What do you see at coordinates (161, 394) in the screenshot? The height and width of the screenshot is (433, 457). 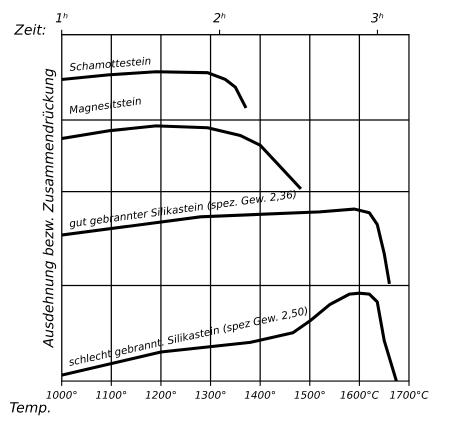 I see `x-tick-label: 1200°` at bounding box center [161, 394].